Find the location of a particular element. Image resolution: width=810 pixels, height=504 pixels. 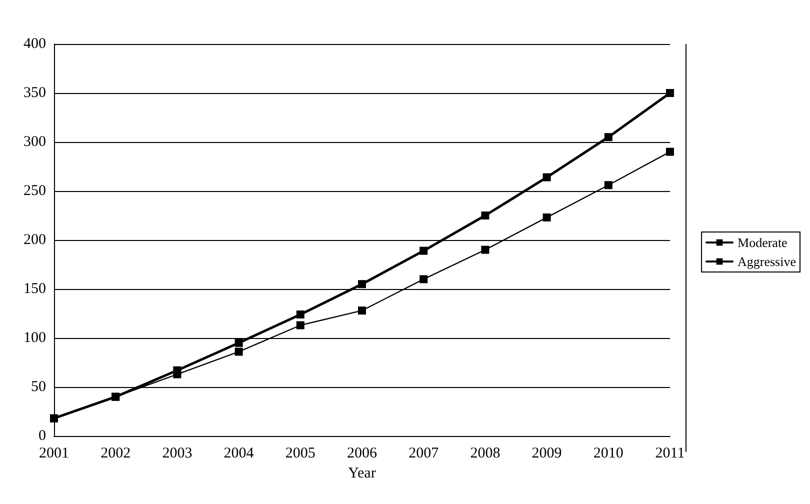

x-tick-label: 2007 is located at coordinates (424, 454).